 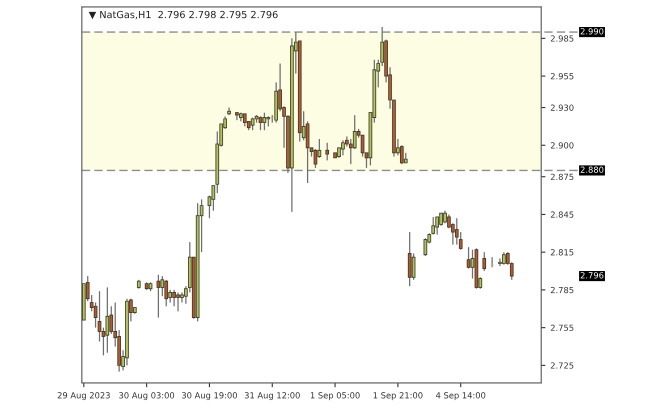 I want to click on chart-title: ▼ NatGas,H1 2.796 2.798 2.795 2.796, so click(x=183, y=15).